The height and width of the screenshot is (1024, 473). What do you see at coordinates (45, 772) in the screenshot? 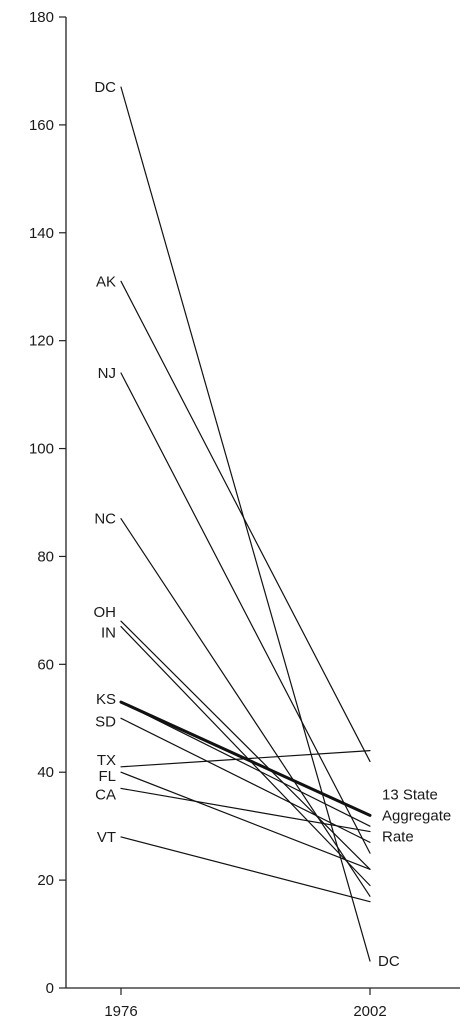
I see `y-tick-label: 40` at bounding box center [45, 772].